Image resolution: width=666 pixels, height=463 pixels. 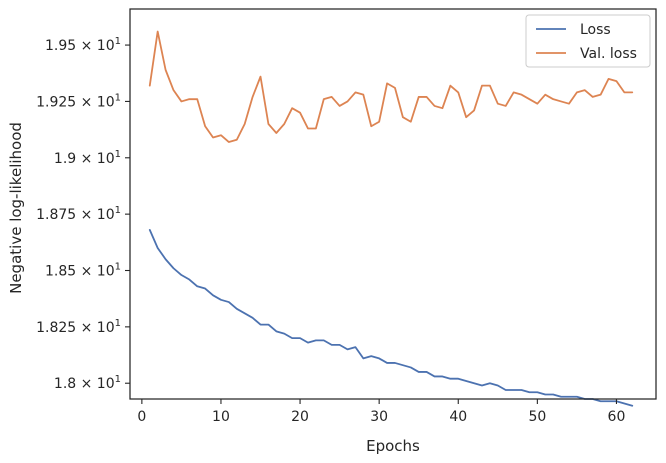 I want to click on legend-box, so click(x=588, y=41).